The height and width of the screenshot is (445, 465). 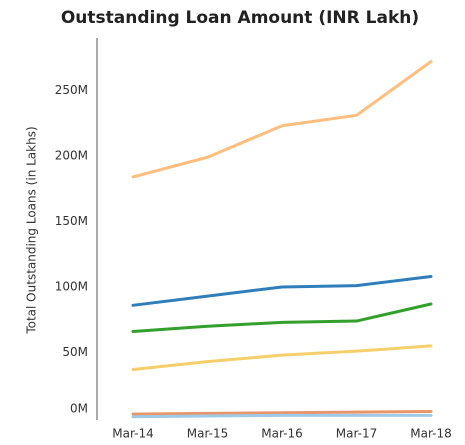 What do you see at coordinates (430, 434) in the screenshot?
I see `x-tick-label: Mar-18` at bounding box center [430, 434].